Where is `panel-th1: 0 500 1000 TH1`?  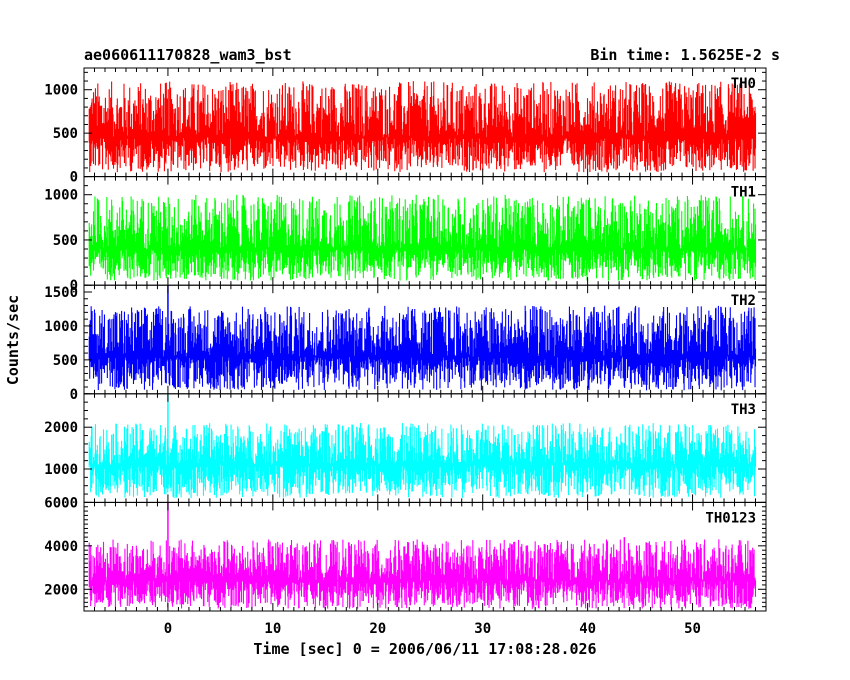 panel-th1: 0 500 1000 TH1 is located at coordinates (405, 235).